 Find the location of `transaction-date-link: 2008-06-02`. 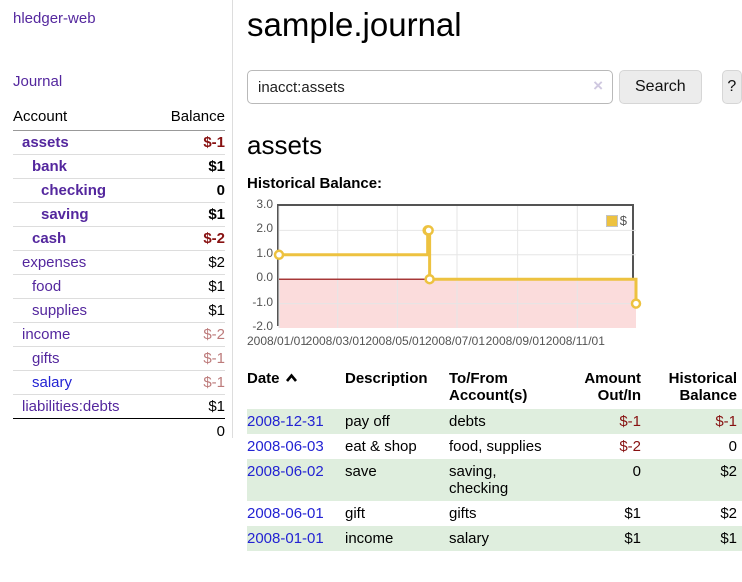

transaction-date-link: 2008-06-02 is located at coordinates (285, 471).